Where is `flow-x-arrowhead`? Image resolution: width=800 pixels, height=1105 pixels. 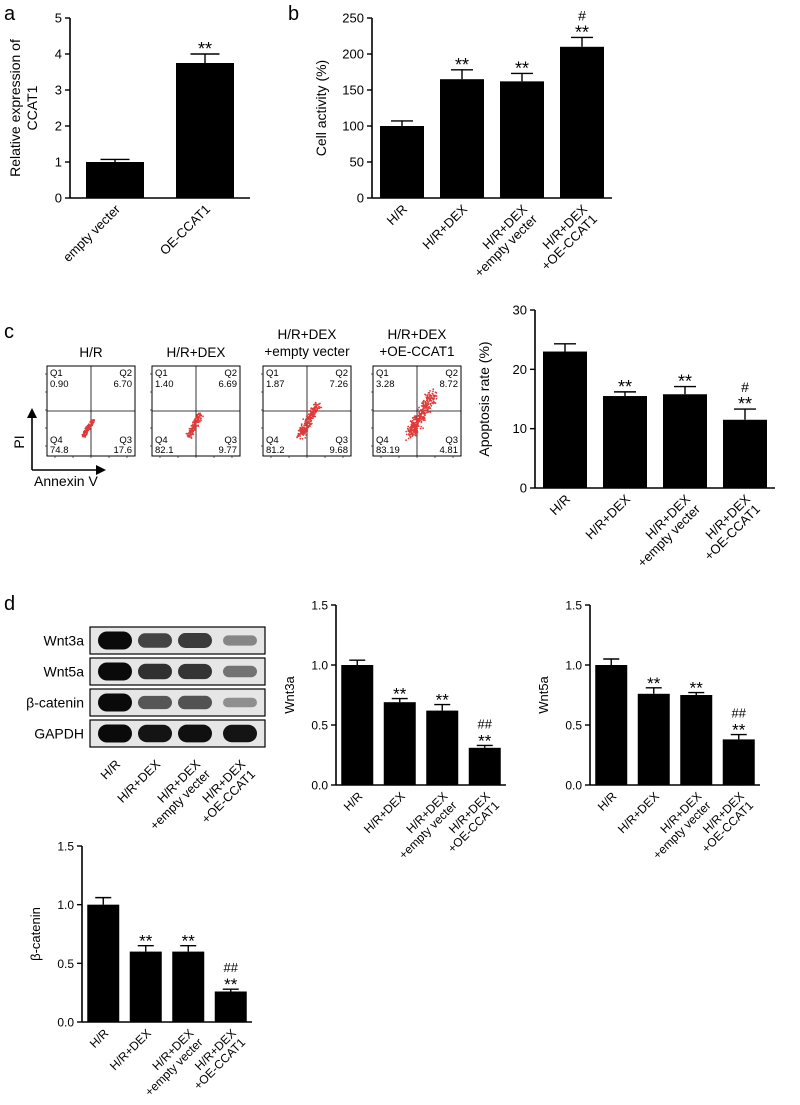 flow-x-arrowhead is located at coordinates (101, 470).